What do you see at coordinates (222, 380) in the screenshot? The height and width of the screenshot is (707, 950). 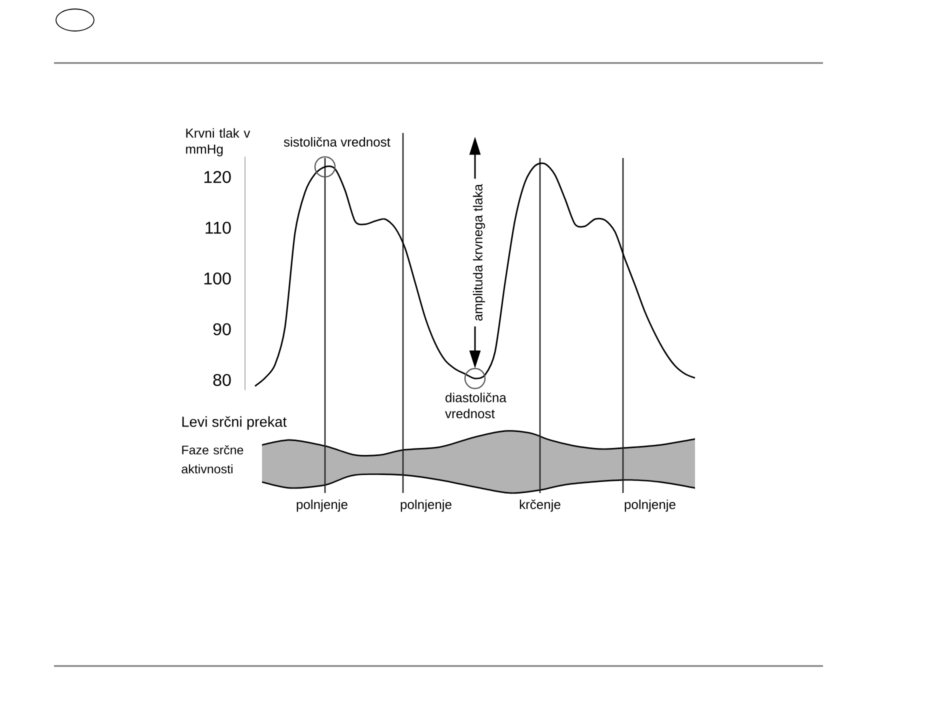 I see `y-tick-label: 80` at bounding box center [222, 380].